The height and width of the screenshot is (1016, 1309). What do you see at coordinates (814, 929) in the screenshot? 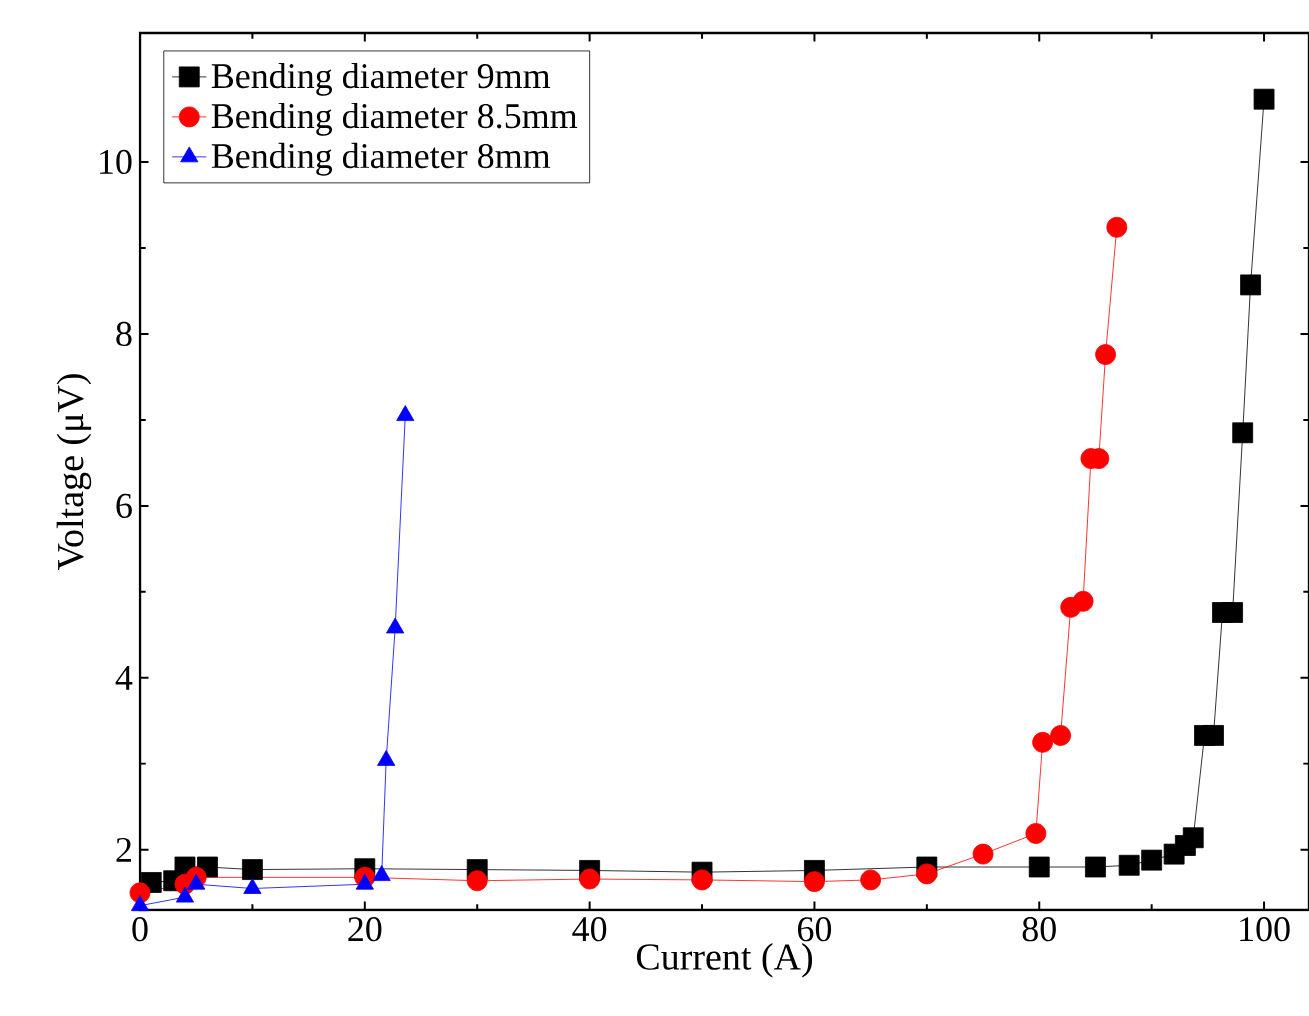
I see `x-tick-label: 60` at bounding box center [814, 929].